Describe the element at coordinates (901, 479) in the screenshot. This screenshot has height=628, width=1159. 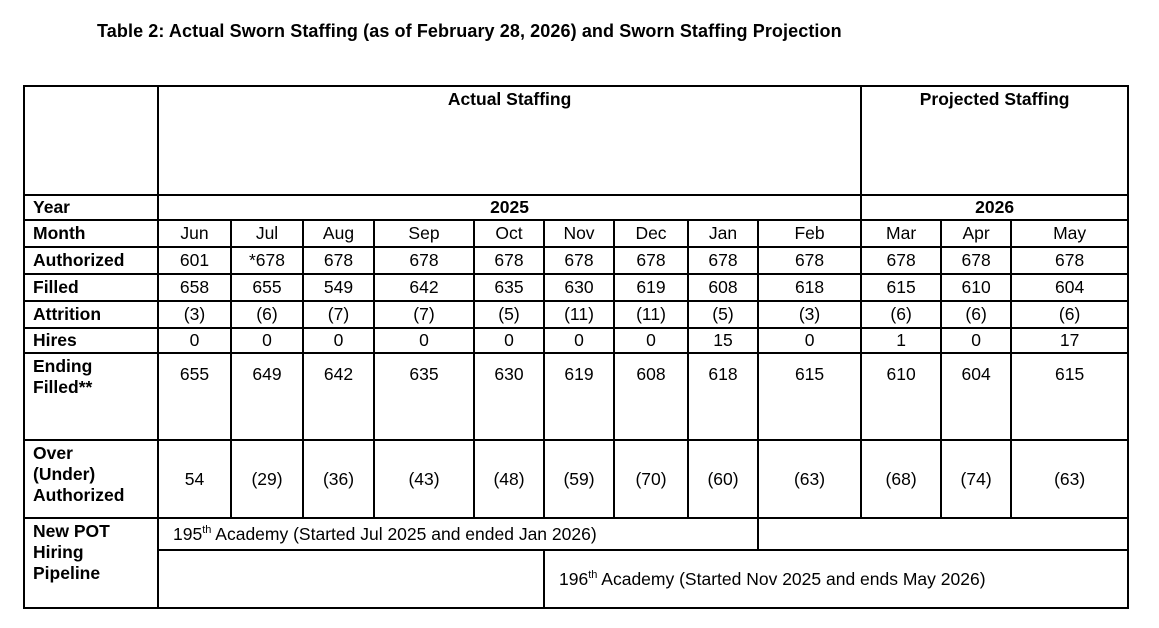
I see `data-cell: (68)` at that location.